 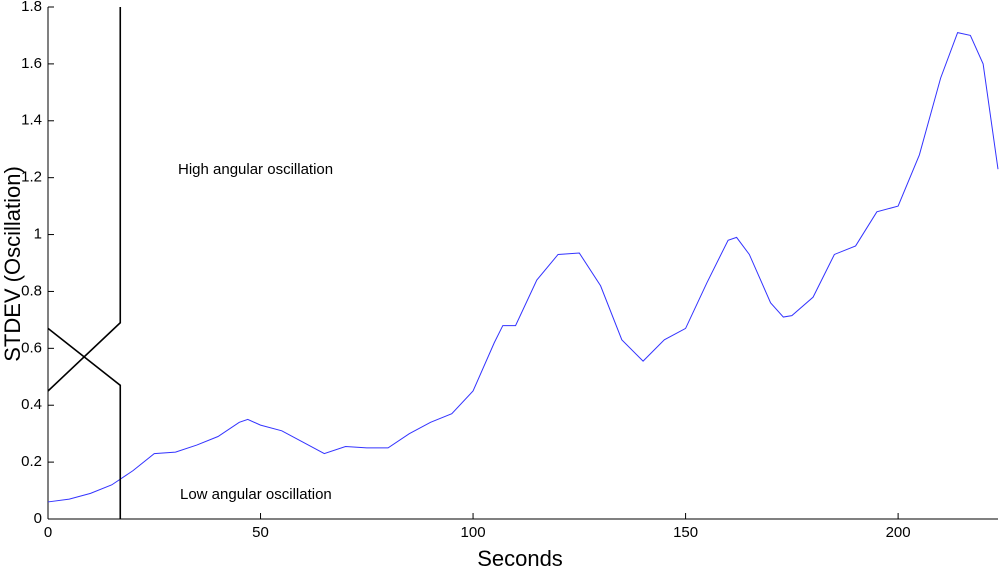 What do you see at coordinates (31, 120) in the screenshot?
I see `y-tick-label: 1.4` at bounding box center [31, 120].